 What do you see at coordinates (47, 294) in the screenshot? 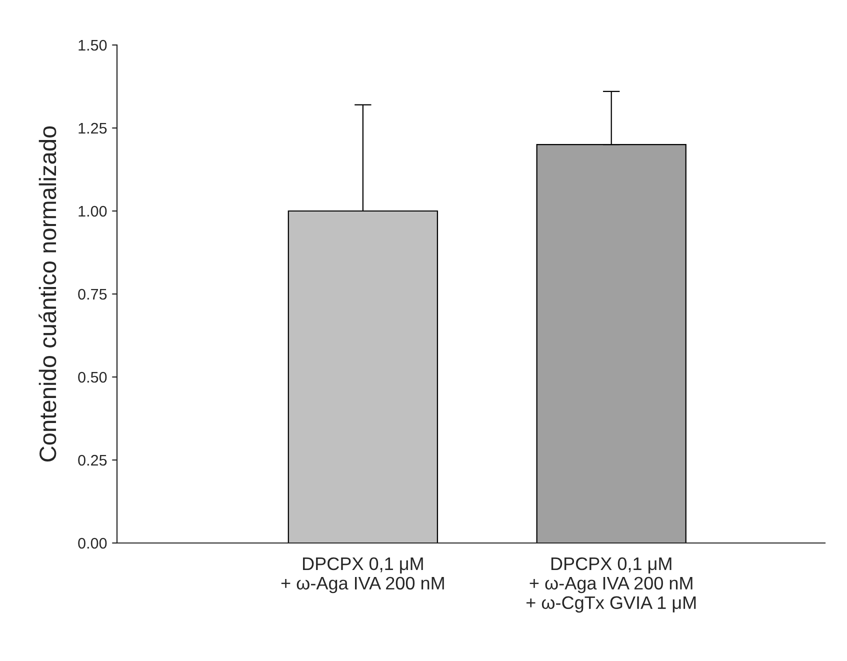
I see `y-axis-title: Contenido cuántico normalizado` at bounding box center [47, 294].